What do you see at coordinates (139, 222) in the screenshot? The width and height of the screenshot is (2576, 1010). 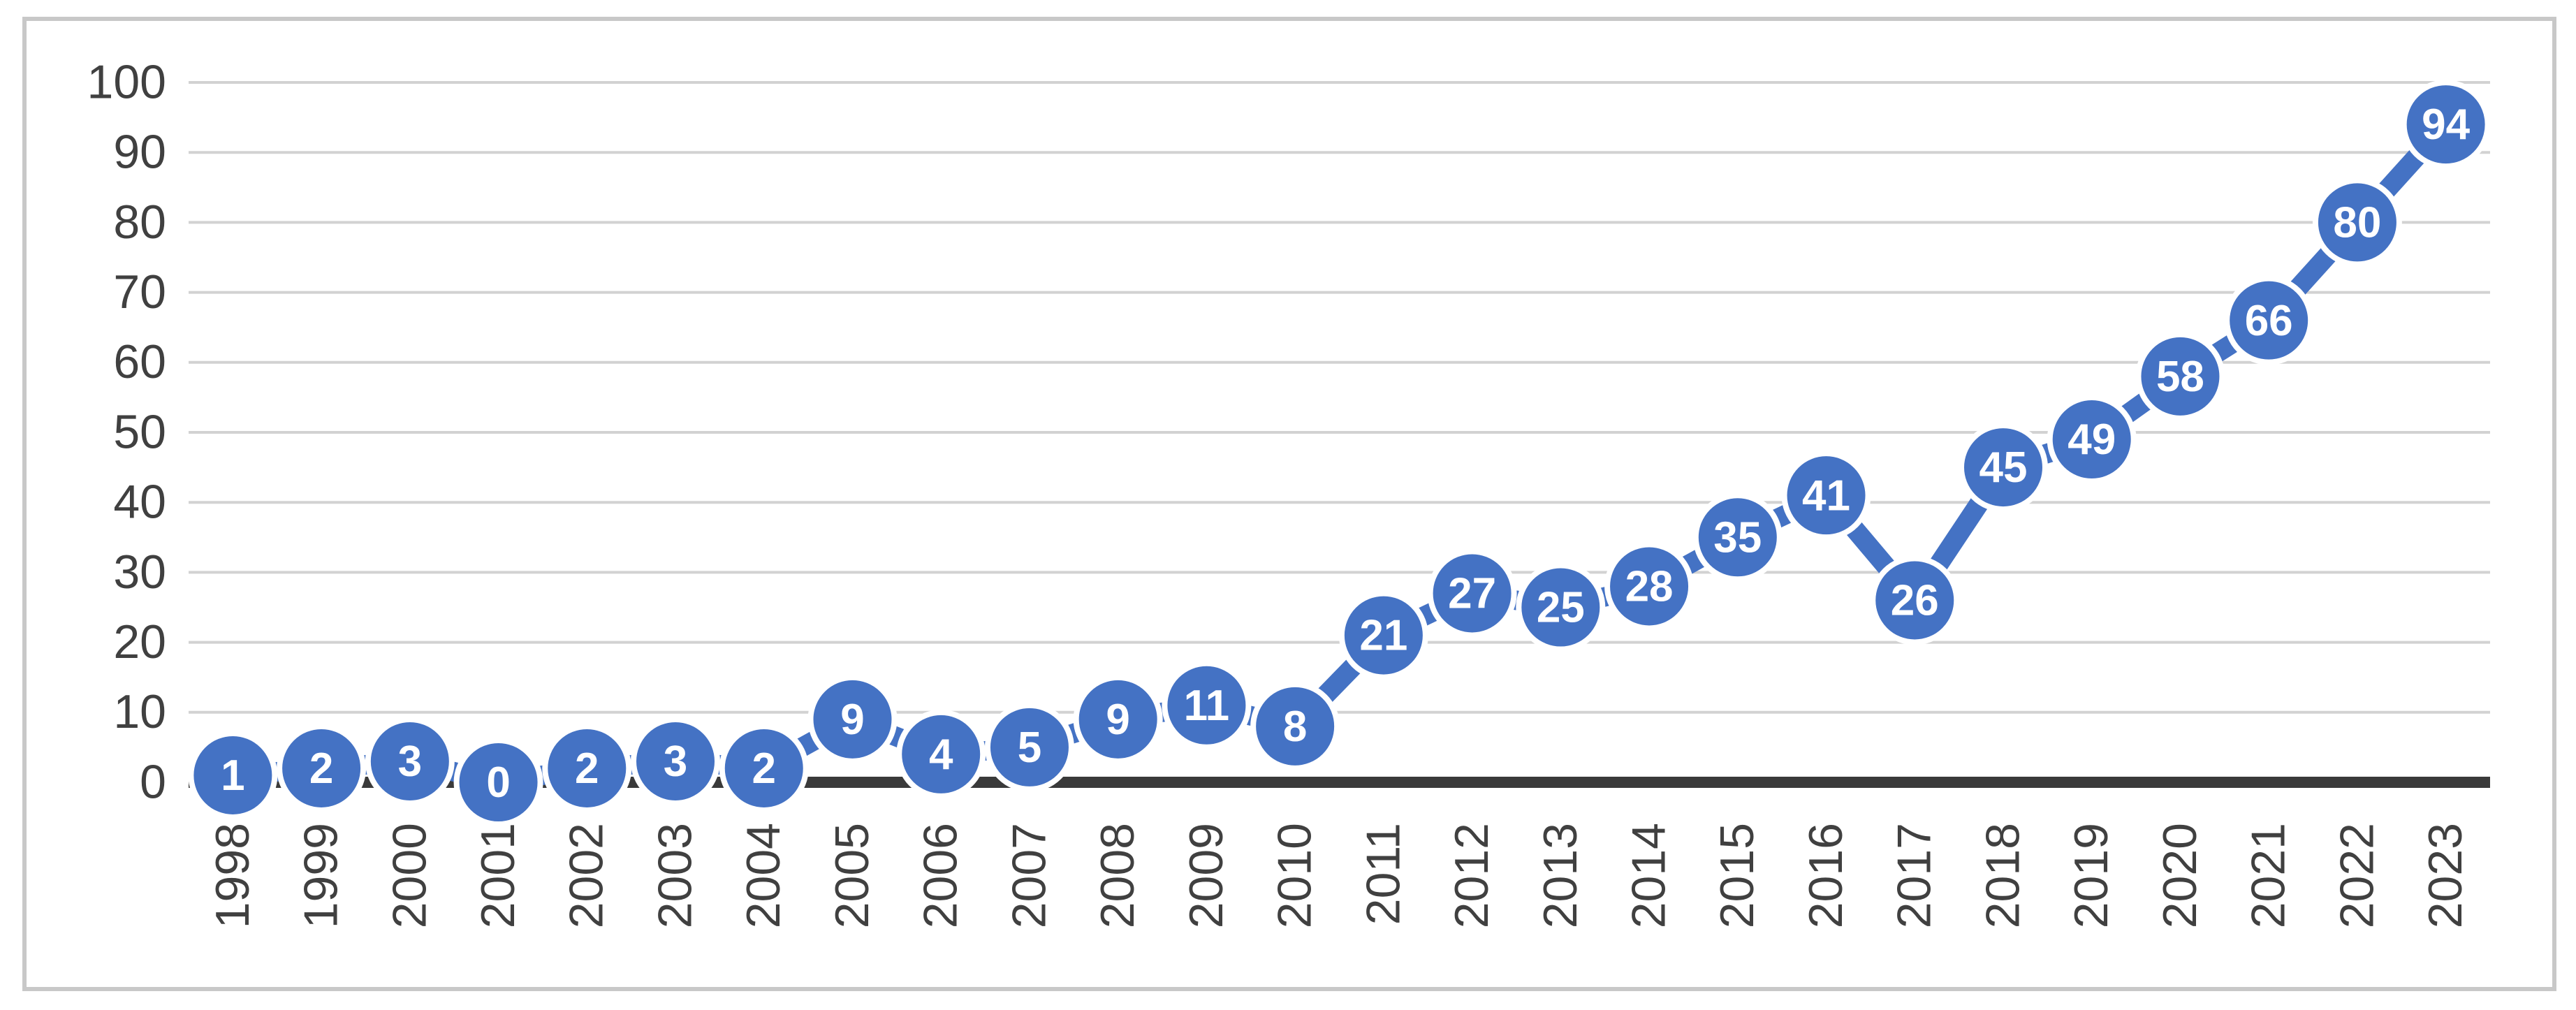 I see `y-tick-label: 80` at bounding box center [139, 222].